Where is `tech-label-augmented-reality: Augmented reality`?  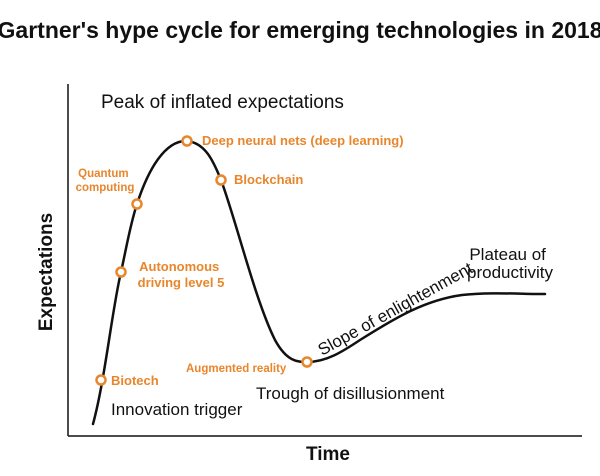
tech-label-augmented-reality: Augmented reality is located at coordinates (236, 369).